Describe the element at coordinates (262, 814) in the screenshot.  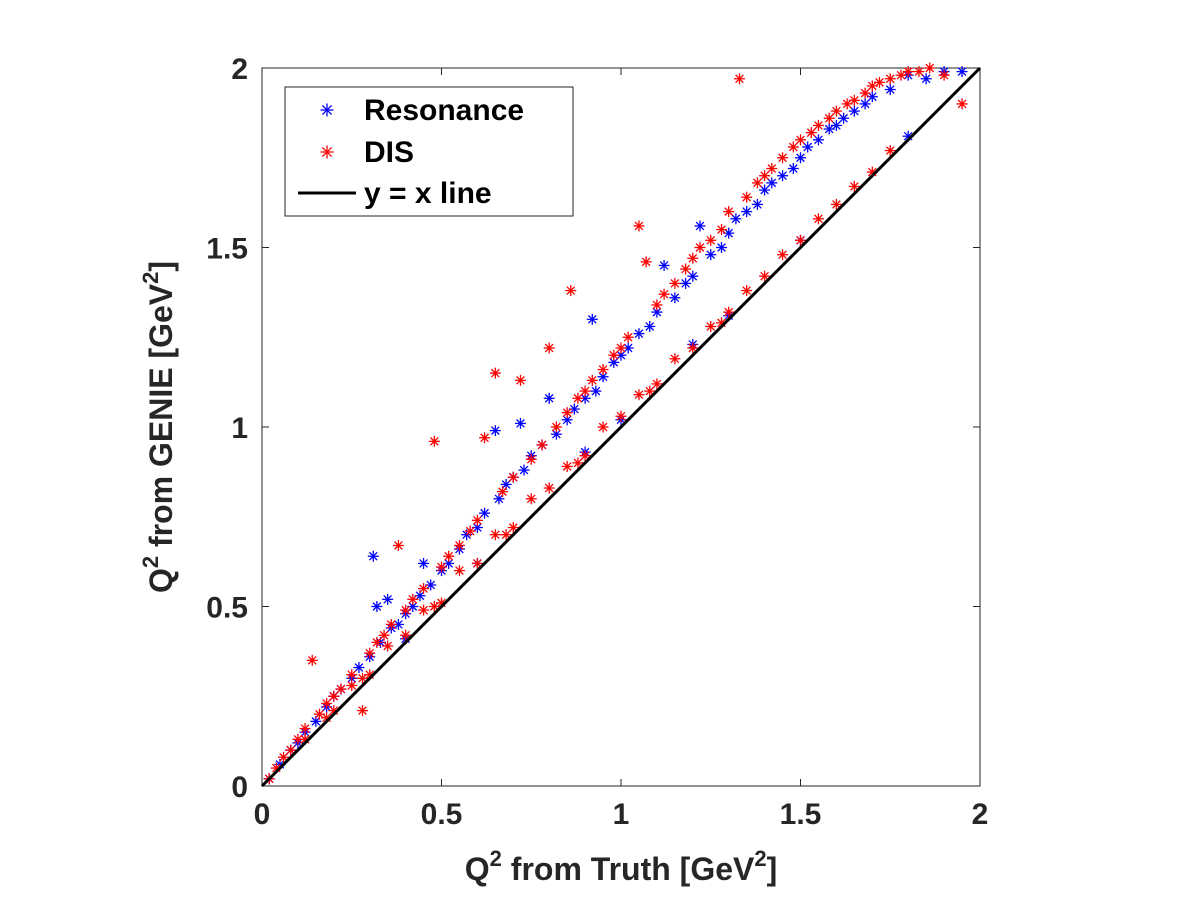
I see `x-tick-label: 0` at that location.